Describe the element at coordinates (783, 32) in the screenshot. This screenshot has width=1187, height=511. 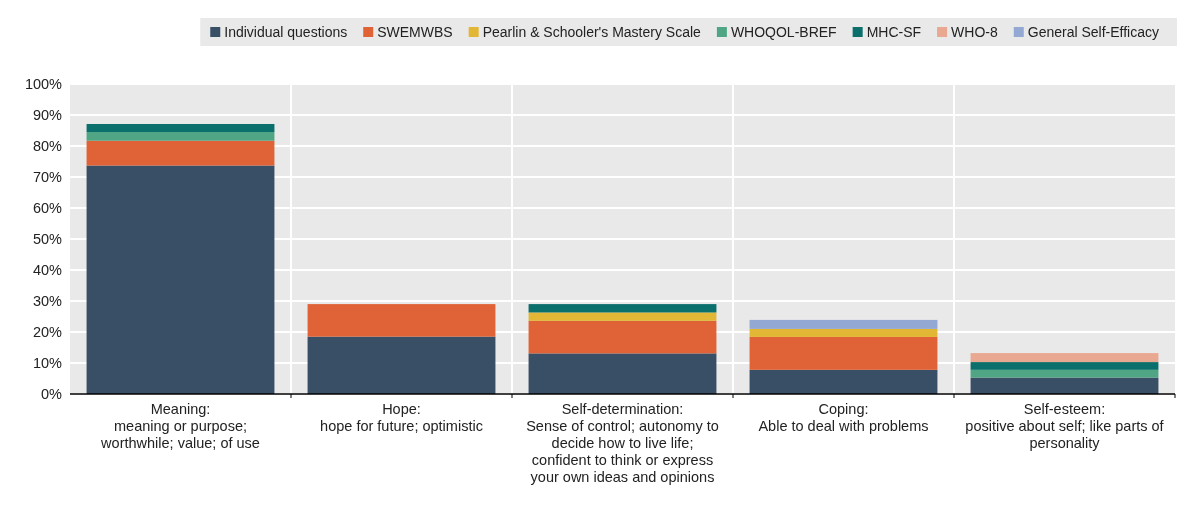
I see `legend-label: WHOQOL-BREF` at that location.